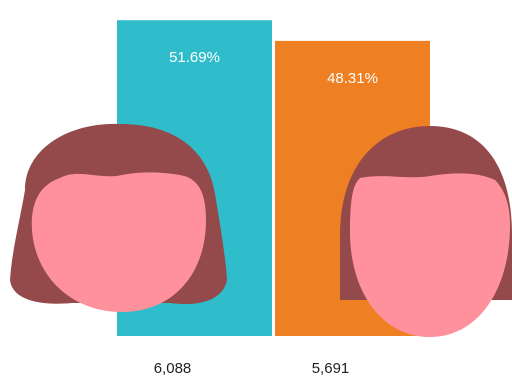 Image resolution: width=512 pixels, height=381 pixels. Describe the element at coordinates (331, 368) in the screenshot. I see `count-label-male: 5,691` at that location.